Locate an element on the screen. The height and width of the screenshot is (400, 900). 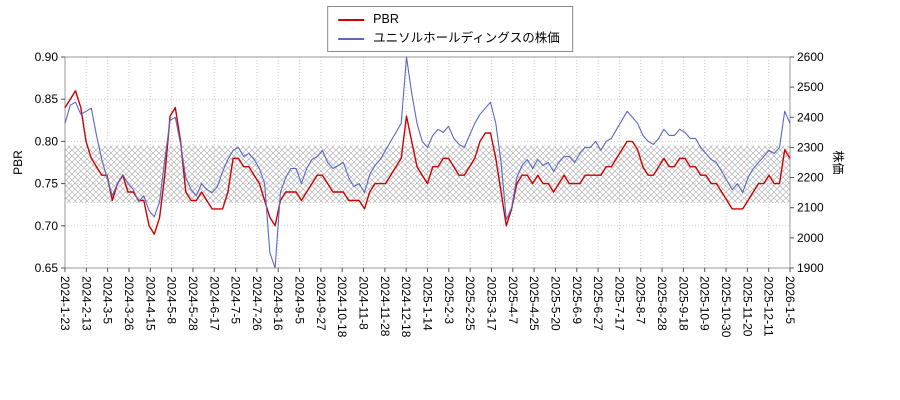
svg-text: 2024-8-16 is located at coordinates (278, 303).